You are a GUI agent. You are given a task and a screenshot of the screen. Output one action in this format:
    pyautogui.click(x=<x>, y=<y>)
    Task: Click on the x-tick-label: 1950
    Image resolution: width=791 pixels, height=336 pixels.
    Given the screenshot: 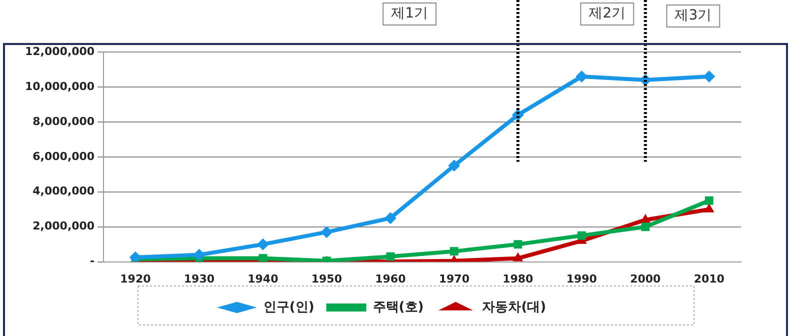 What is the action you would take?
    pyautogui.click(x=326, y=279)
    